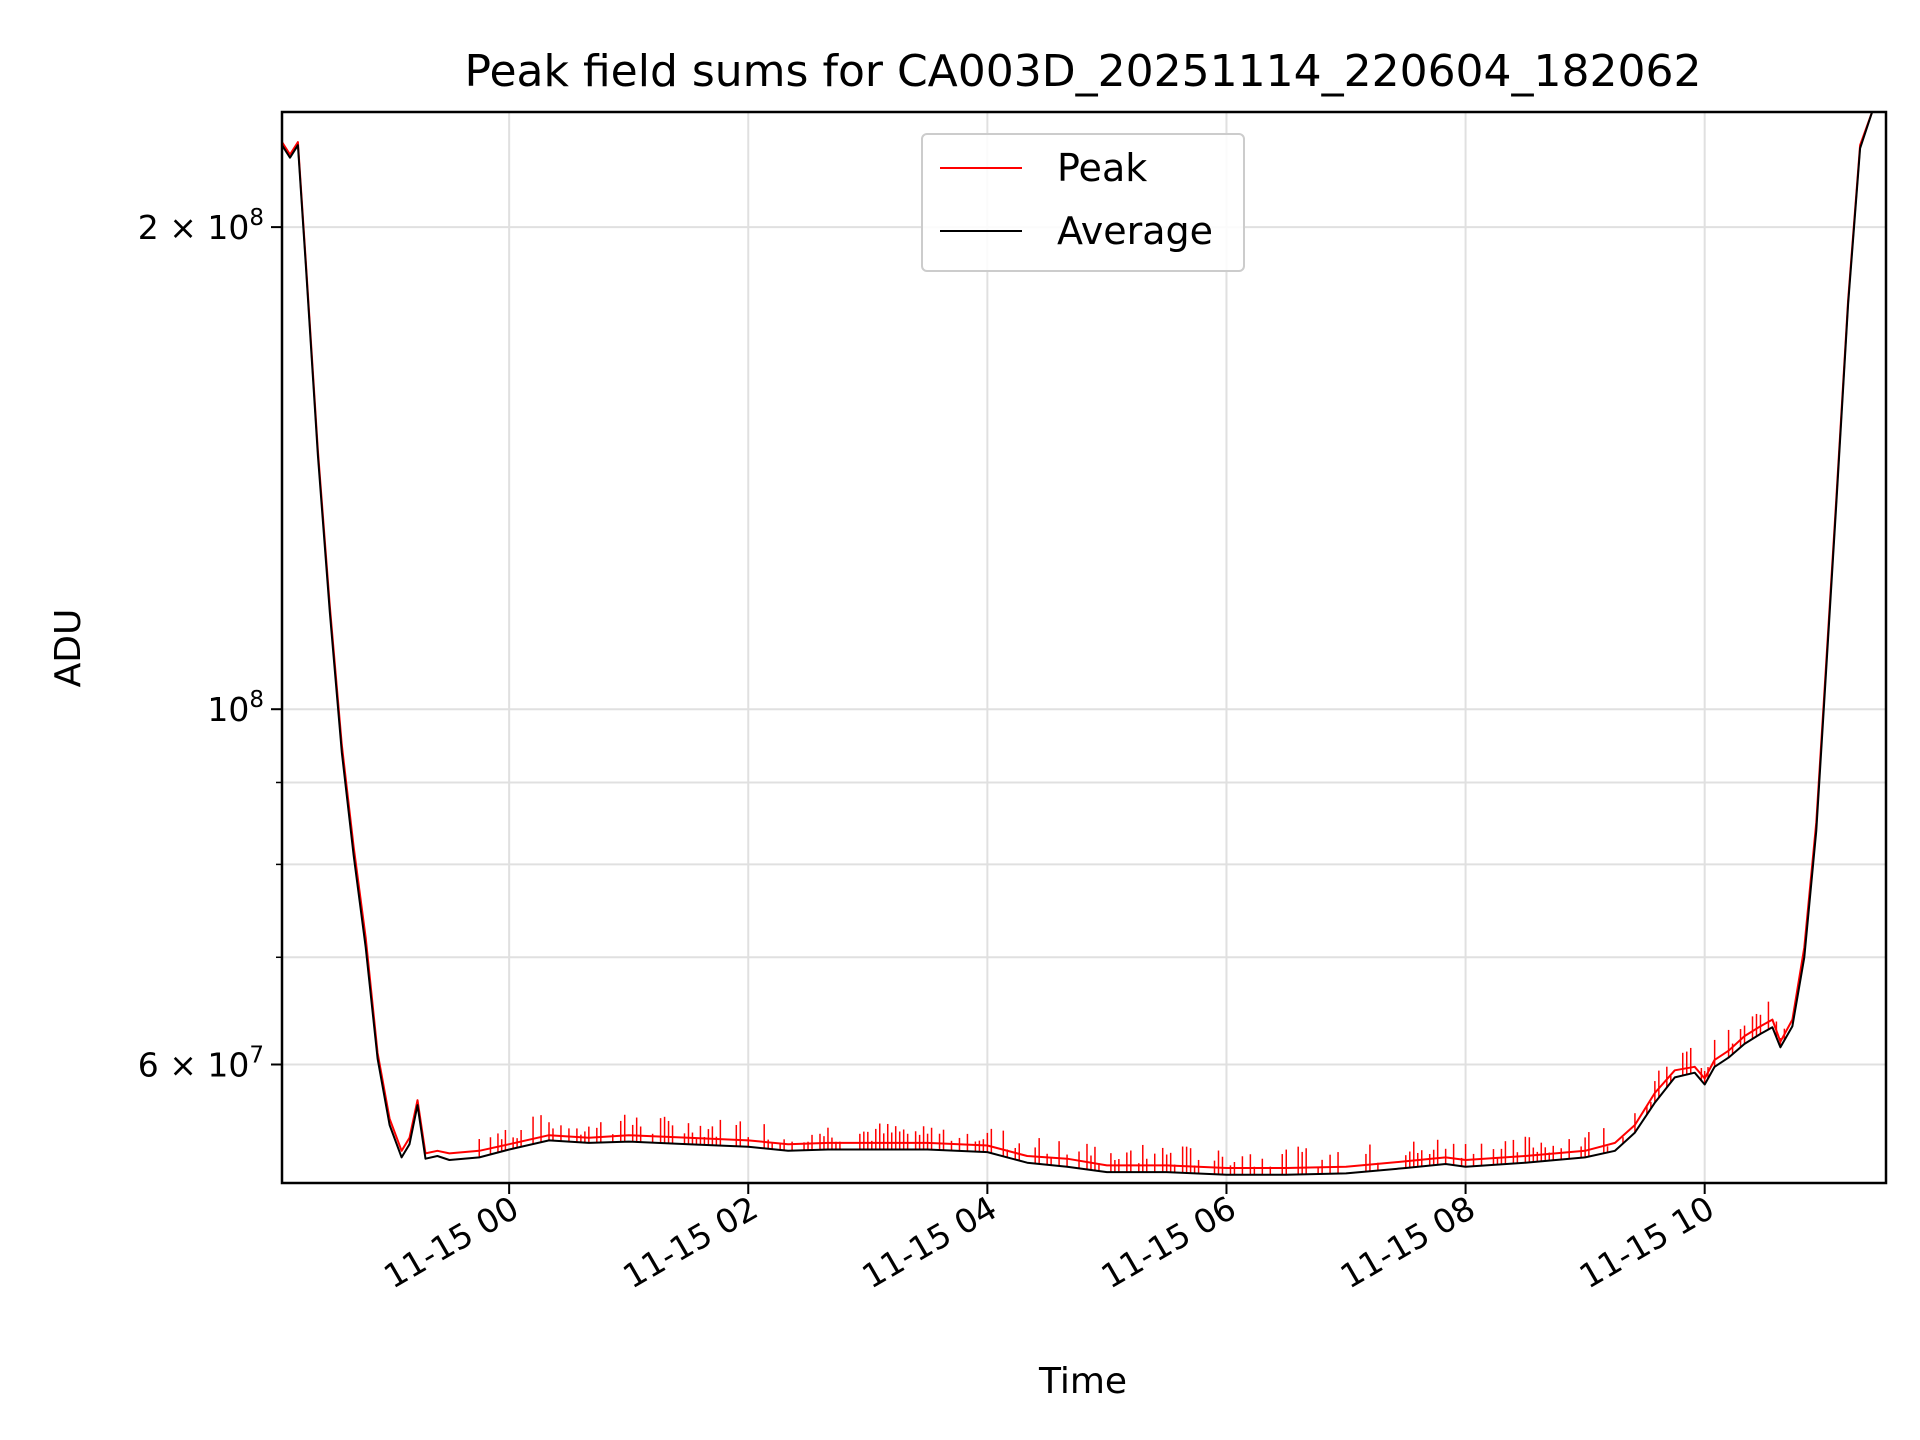 This screenshot has width=1920, height=1440. Describe the element at coordinates (1102, 168) in the screenshot. I see `legend-label-peak: Peak` at that location.